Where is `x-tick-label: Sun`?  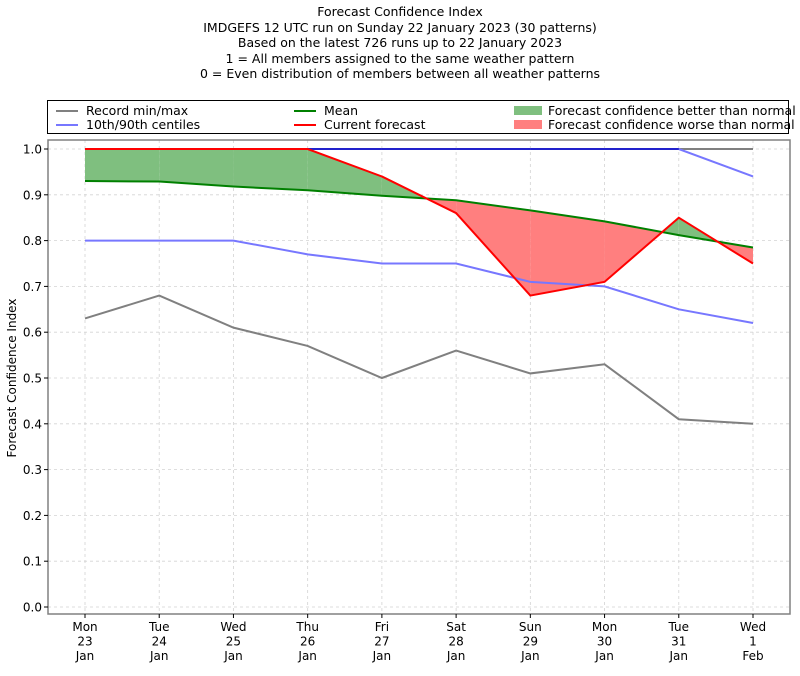
x-tick-label: Sun is located at coordinates (530, 627).